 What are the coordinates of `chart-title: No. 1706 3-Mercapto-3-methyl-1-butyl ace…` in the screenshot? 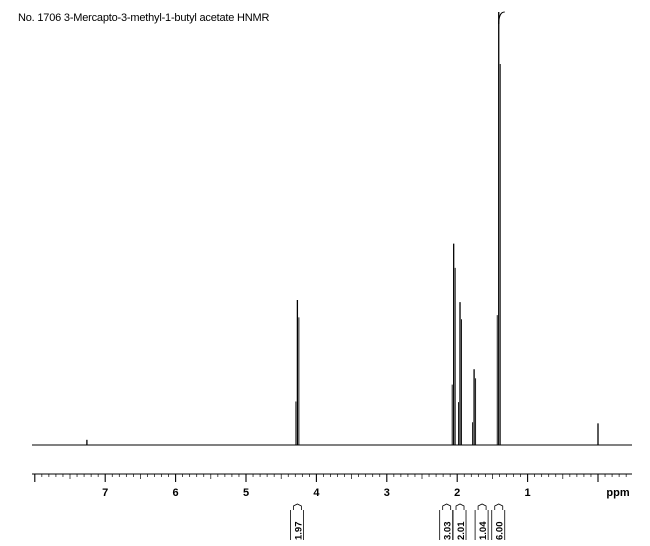 It's located at (144, 18).